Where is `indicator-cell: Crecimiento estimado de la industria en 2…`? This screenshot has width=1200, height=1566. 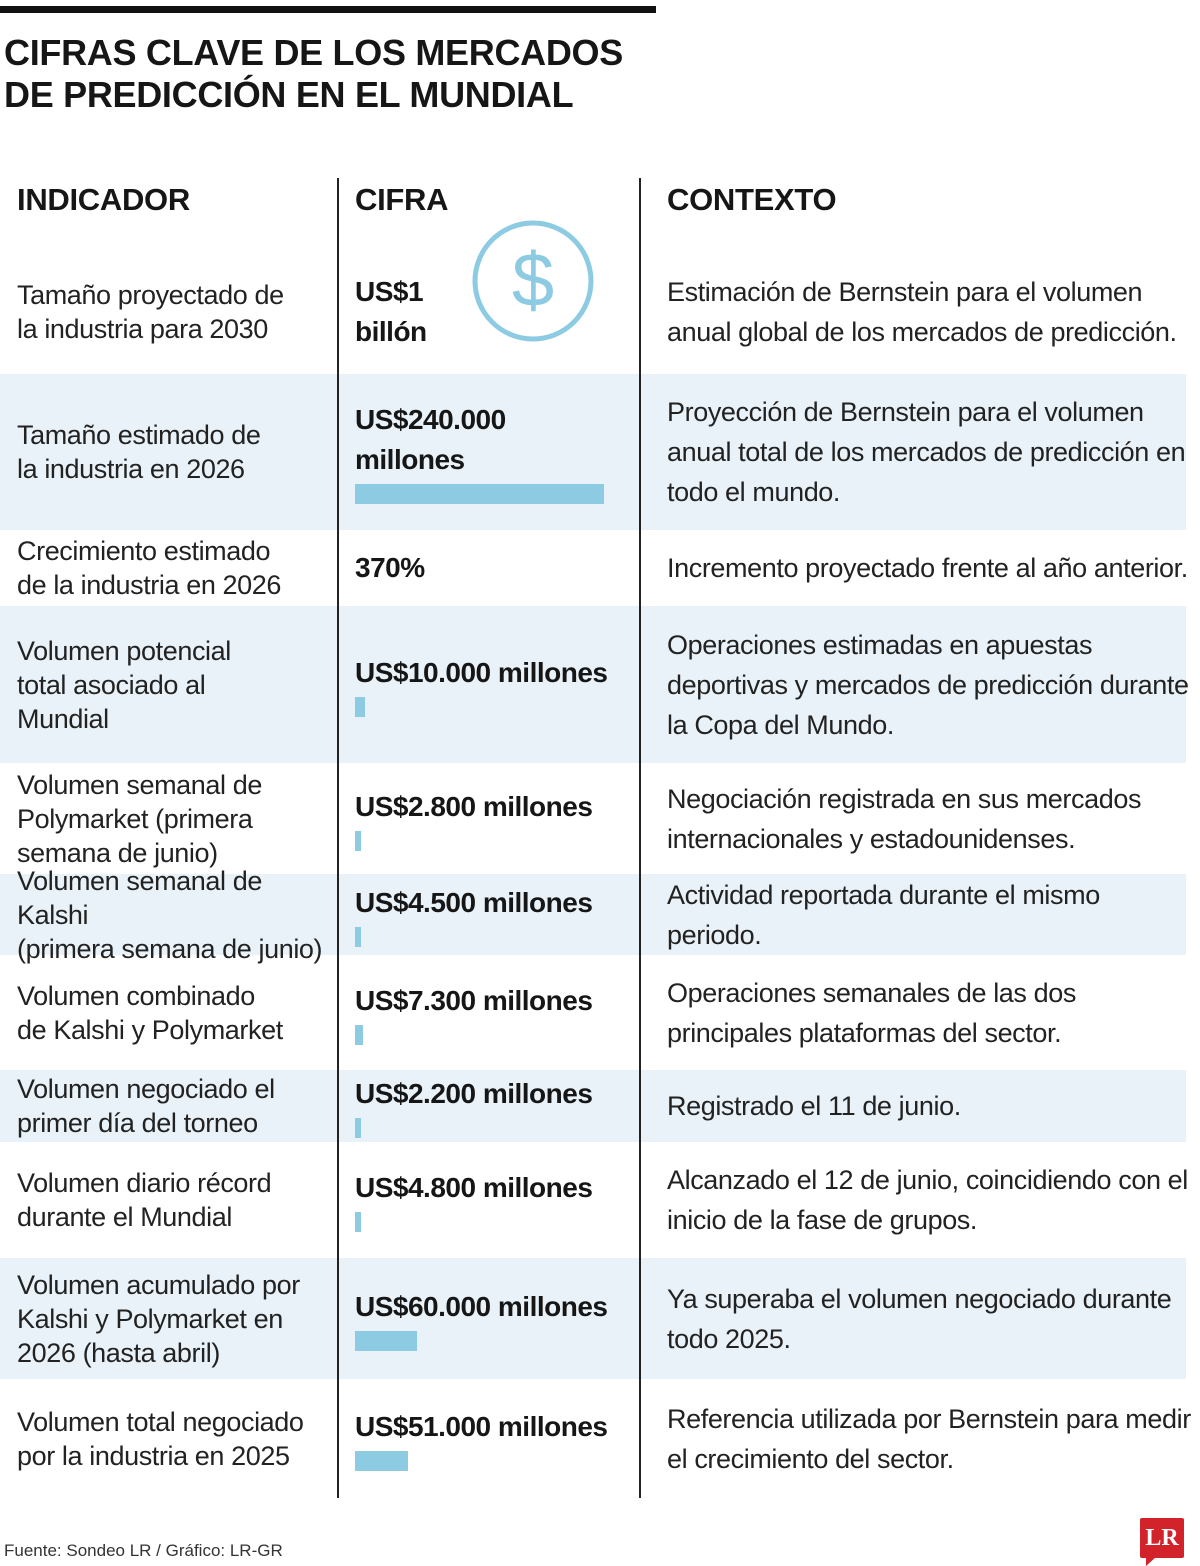 indicator-cell: Crecimiento estimado de la industria en 2… is located at coordinates (177, 568).